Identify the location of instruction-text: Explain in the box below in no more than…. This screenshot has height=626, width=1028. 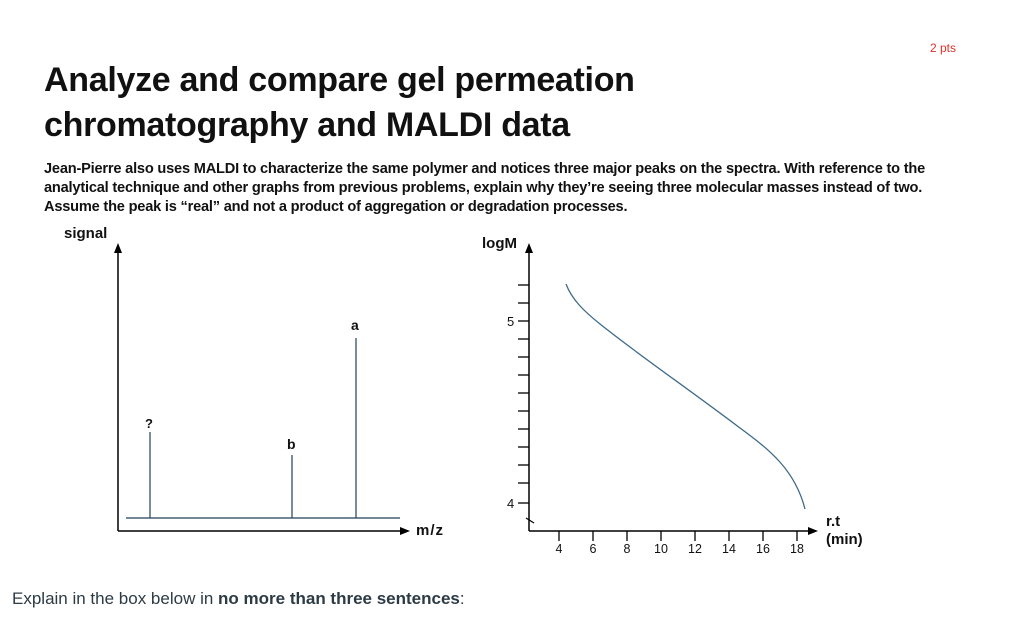
(238, 599).